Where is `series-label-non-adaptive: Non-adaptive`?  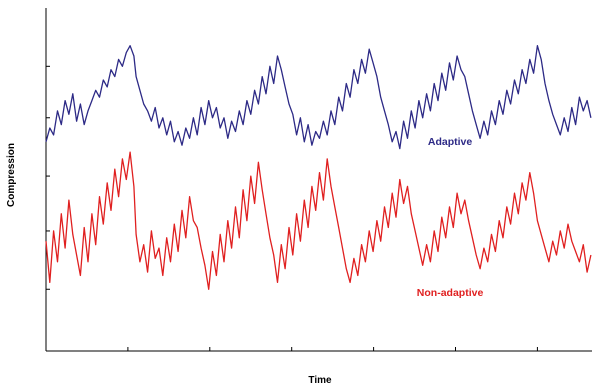
series-label-non-adaptive: Non-adaptive is located at coordinates (450, 293).